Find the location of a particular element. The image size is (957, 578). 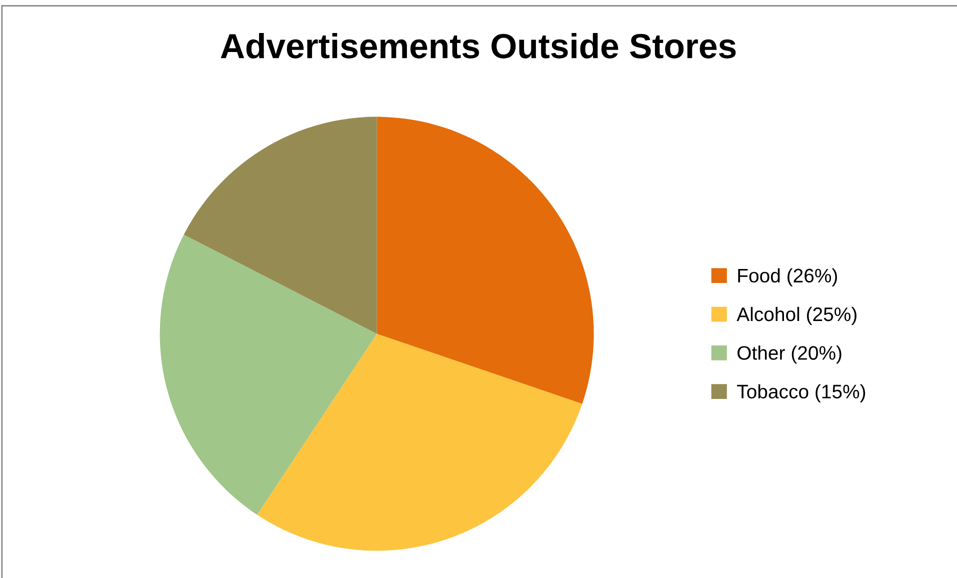

legend-label: Tobacco (15%) is located at coordinates (801, 393).